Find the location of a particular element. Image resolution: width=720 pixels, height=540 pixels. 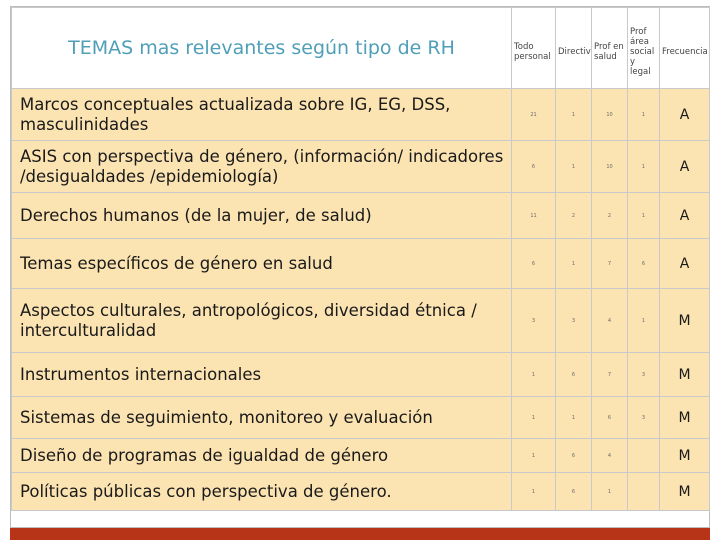

topic-cell: Derechos humanos (de la mujer, de salud) is located at coordinates (261, 215).